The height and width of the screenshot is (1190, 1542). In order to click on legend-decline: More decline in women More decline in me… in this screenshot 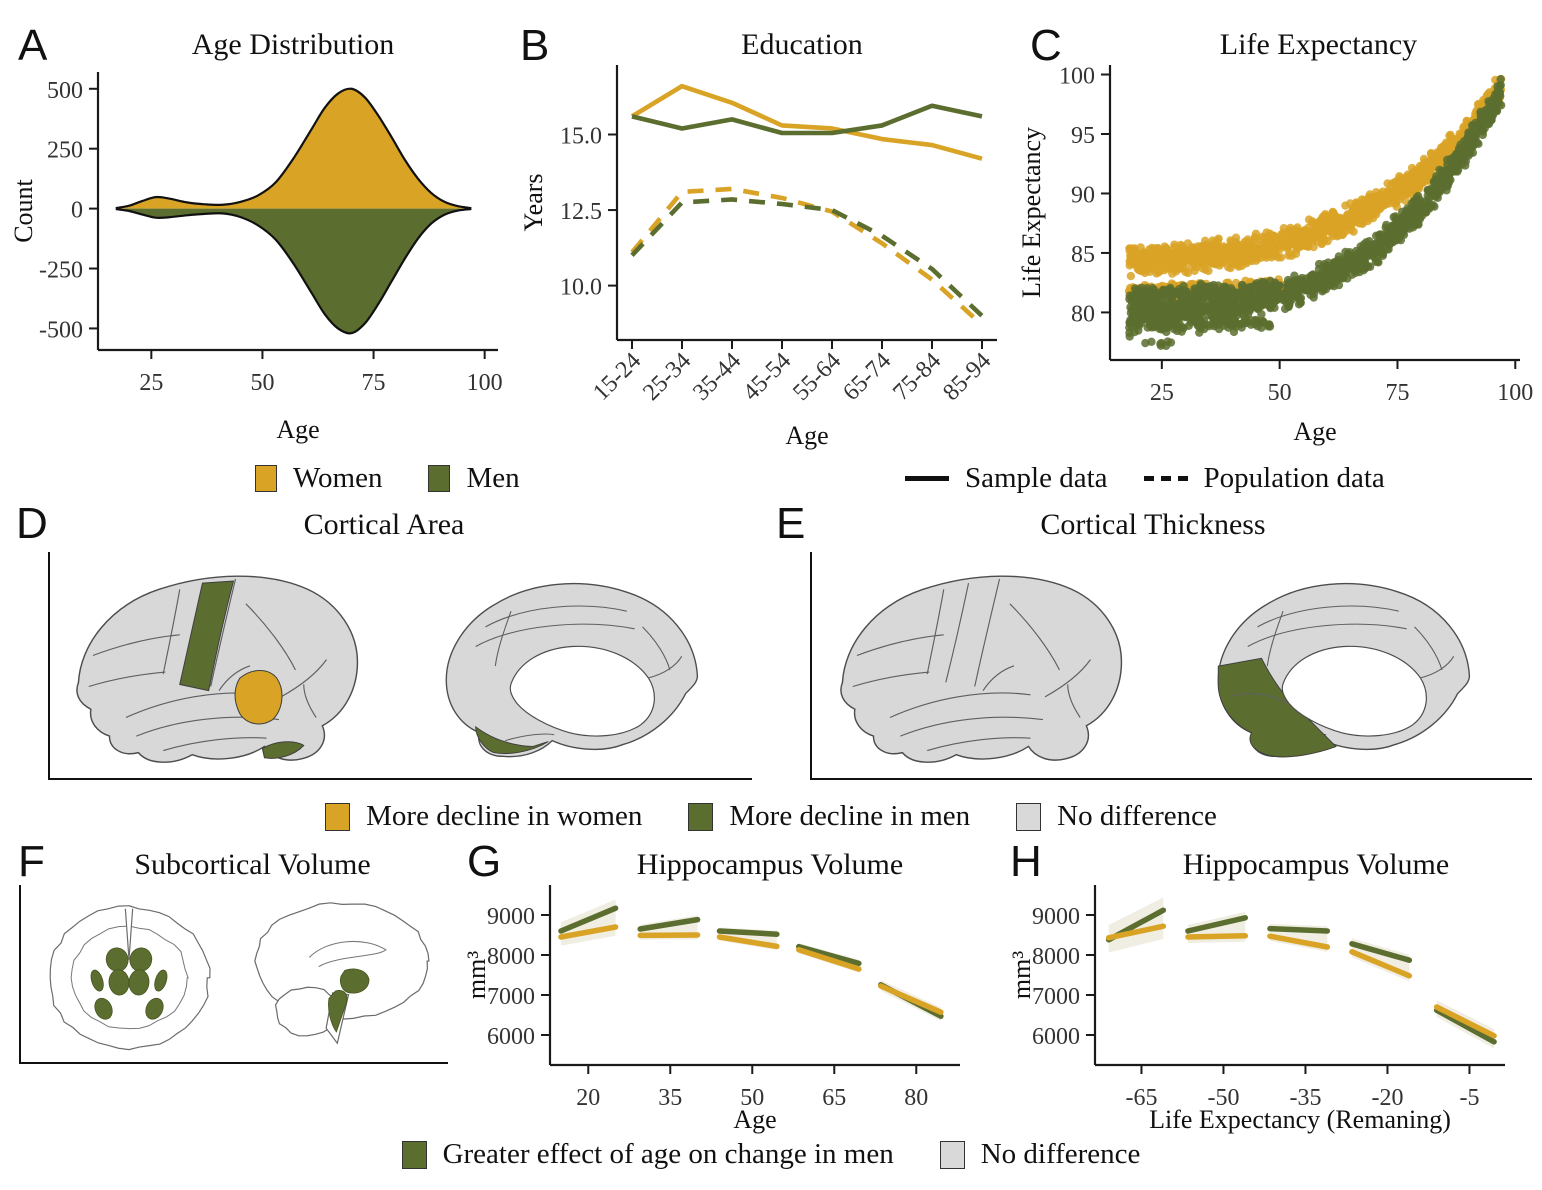, I will do `click(771, 816)`.